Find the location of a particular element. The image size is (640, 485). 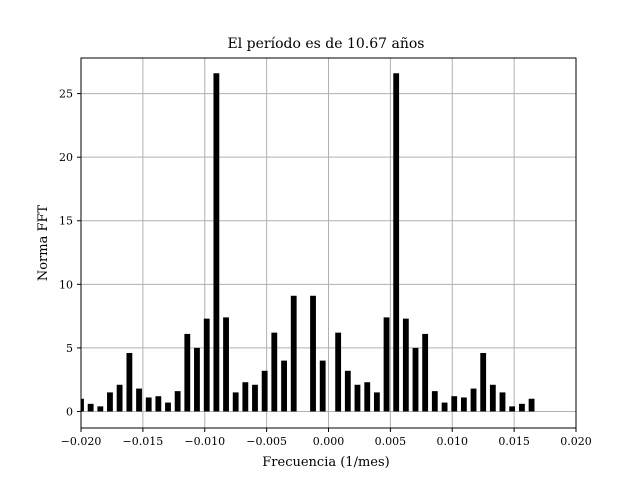

x-tick-label-6: 0.010 is located at coordinates (453, 441).